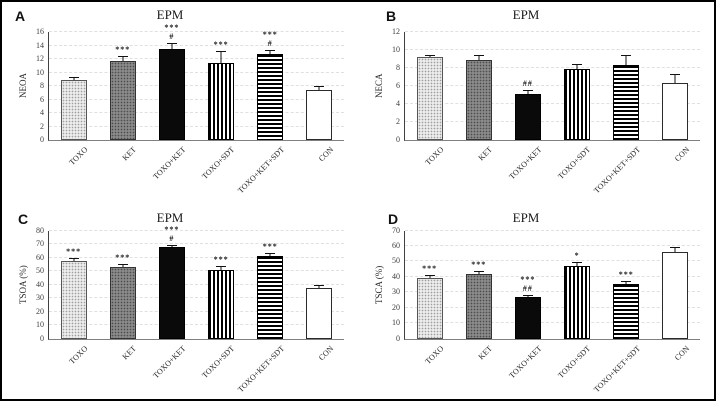 This screenshot has height=401, width=716. I want to click on y-tick-label: 14, so click(40, 45).